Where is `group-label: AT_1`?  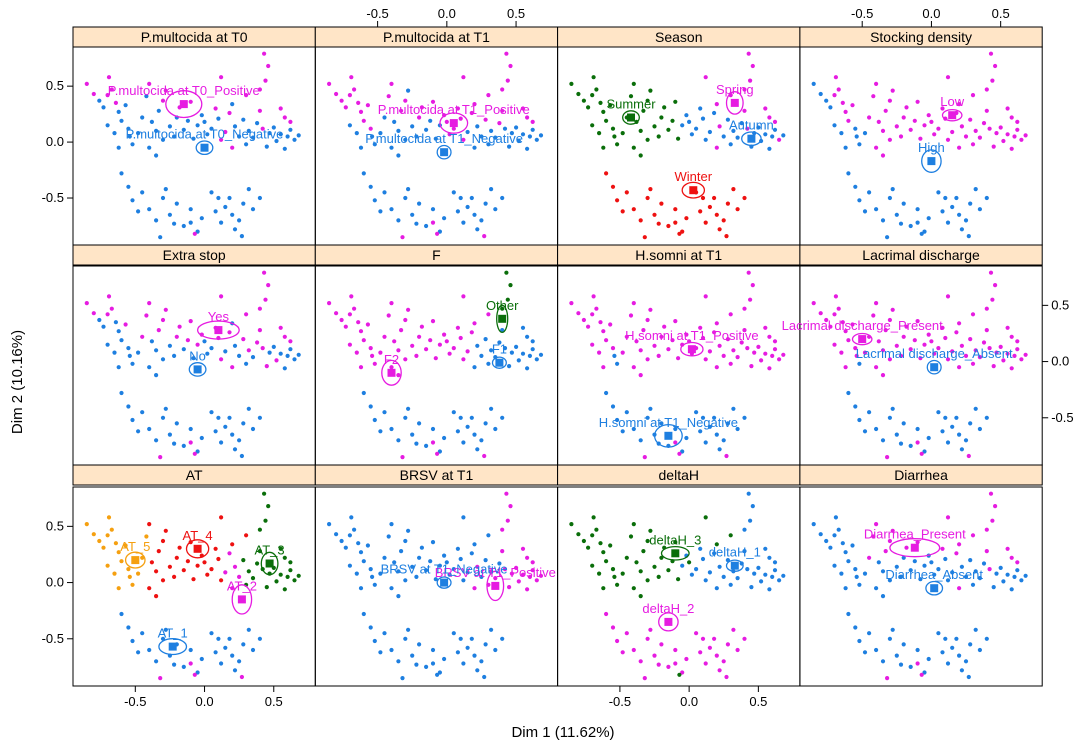
group-label: AT_1 is located at coordinates (173, 633).